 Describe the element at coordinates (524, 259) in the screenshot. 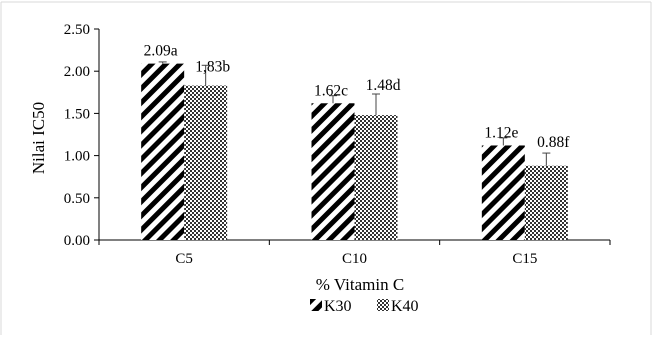

I see `x-tick-label: C15` at that location.